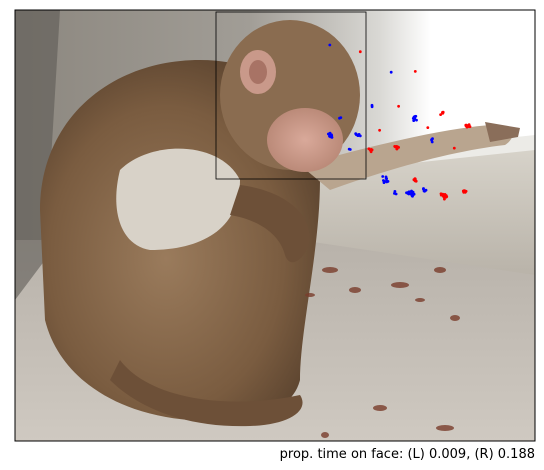  I want to click on right-eye-gaze-points, so click(415, 125).